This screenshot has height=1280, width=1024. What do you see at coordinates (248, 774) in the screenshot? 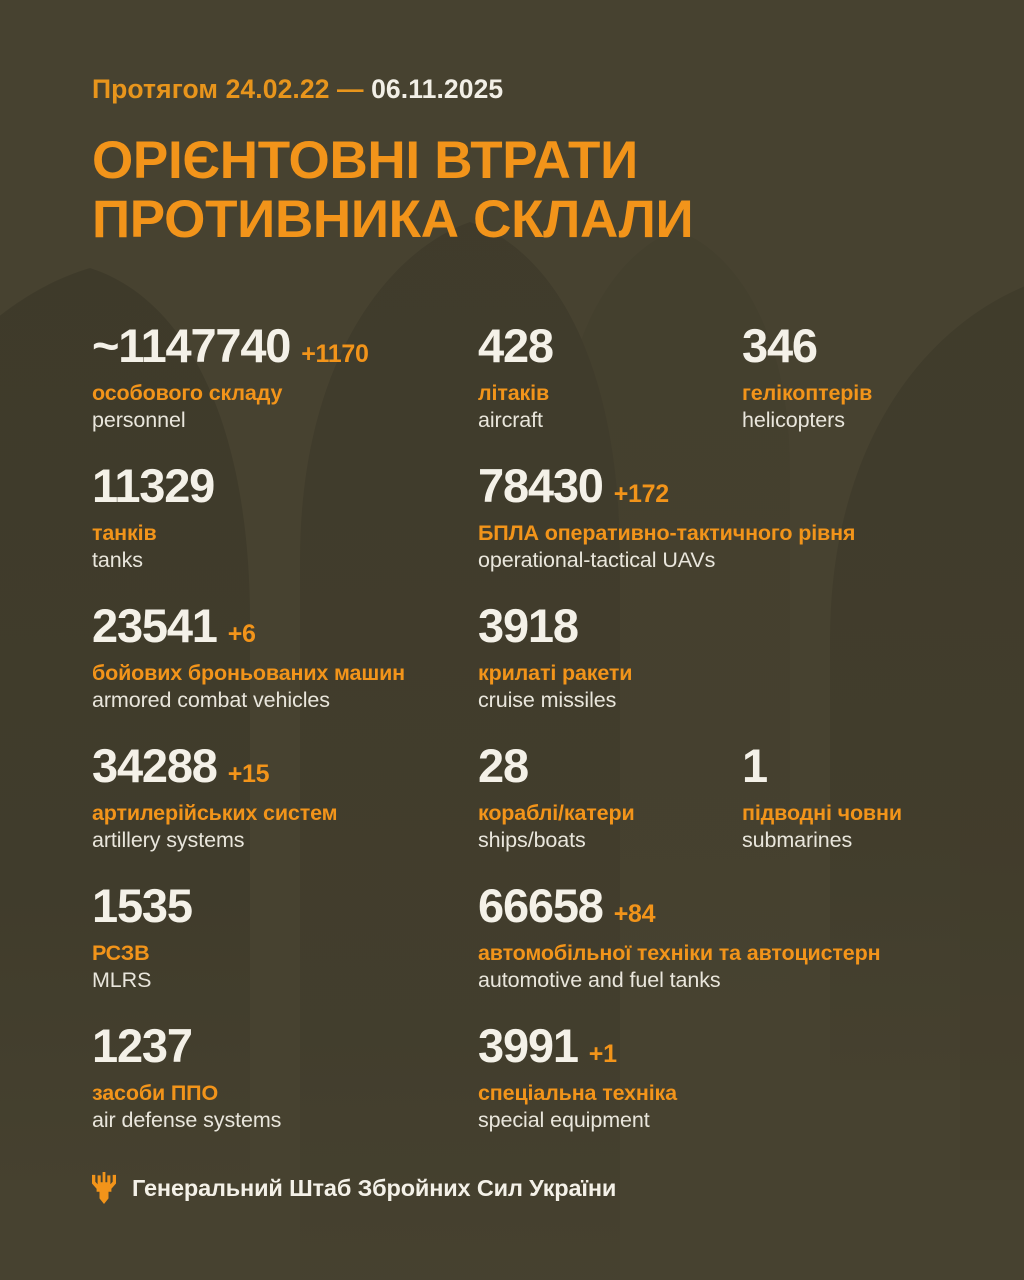
I see `stat-delta-badge: +15` at bounding box center [248, 774].